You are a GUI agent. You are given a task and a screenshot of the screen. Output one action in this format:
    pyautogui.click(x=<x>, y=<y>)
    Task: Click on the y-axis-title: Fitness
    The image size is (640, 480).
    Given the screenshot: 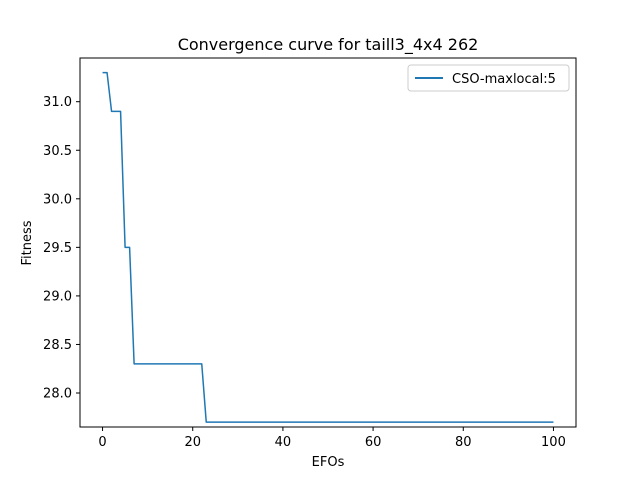 What is the action you would take?
    pyautogui.click(x=27, y=242)
    